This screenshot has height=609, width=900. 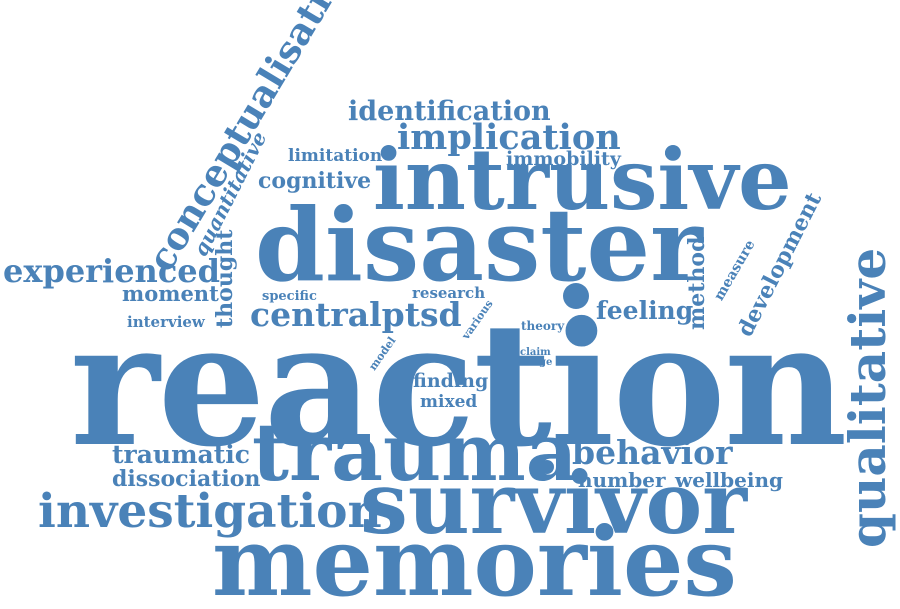 What do you see at coordinates (563, 159) in the screenshot?
I see `word-immobility: immobility` at bounding box center [563, 159].